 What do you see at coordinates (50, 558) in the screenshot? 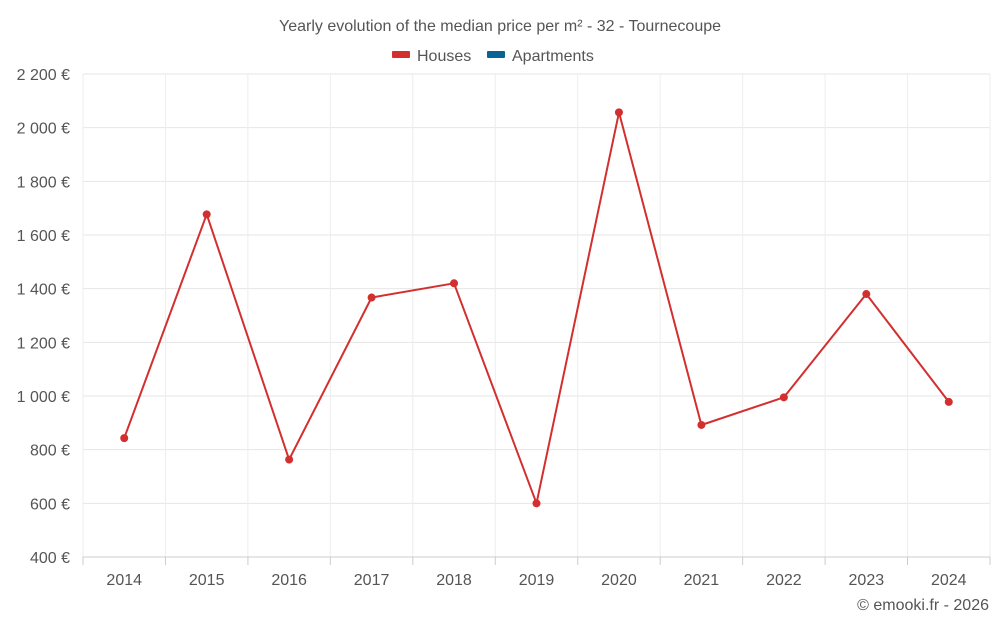
I see `y-tick-label: 400 €` at bounding box center [50, 558].